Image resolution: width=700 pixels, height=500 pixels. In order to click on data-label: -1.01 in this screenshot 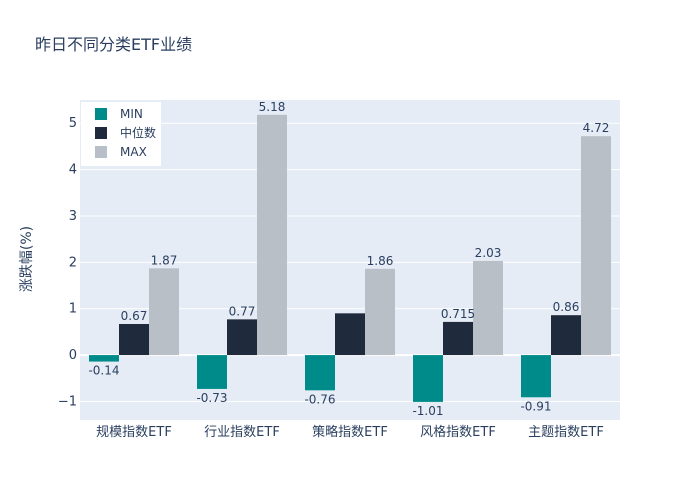, I will do `click(427, 411)`.